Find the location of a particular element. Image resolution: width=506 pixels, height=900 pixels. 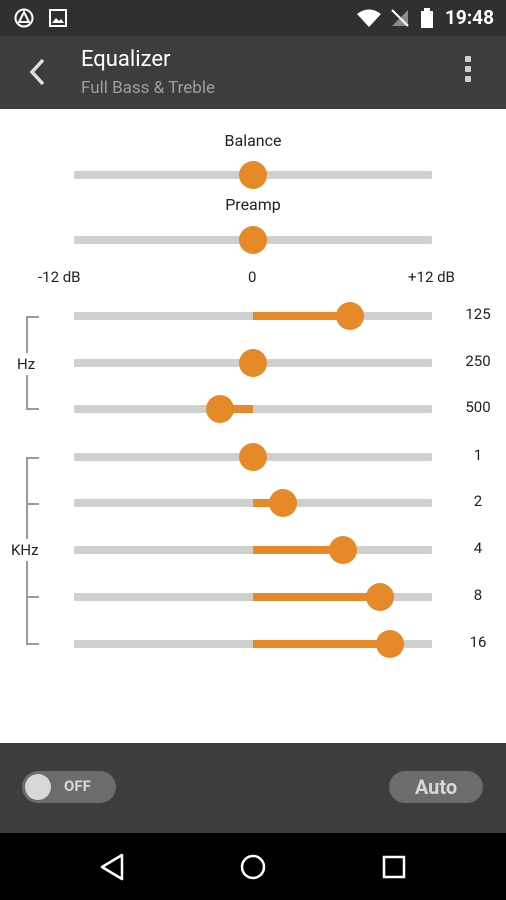

status-time: 19:48 is located at coordinates (469, 17).